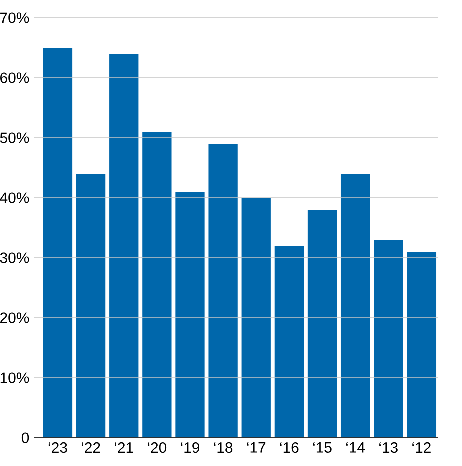 The width and height of the screenshot is (462, 466). What do you see at coordinates (15, 378) in the screenshot?
I see `y-tick-label: 10%` at bounding box center [15, 378].